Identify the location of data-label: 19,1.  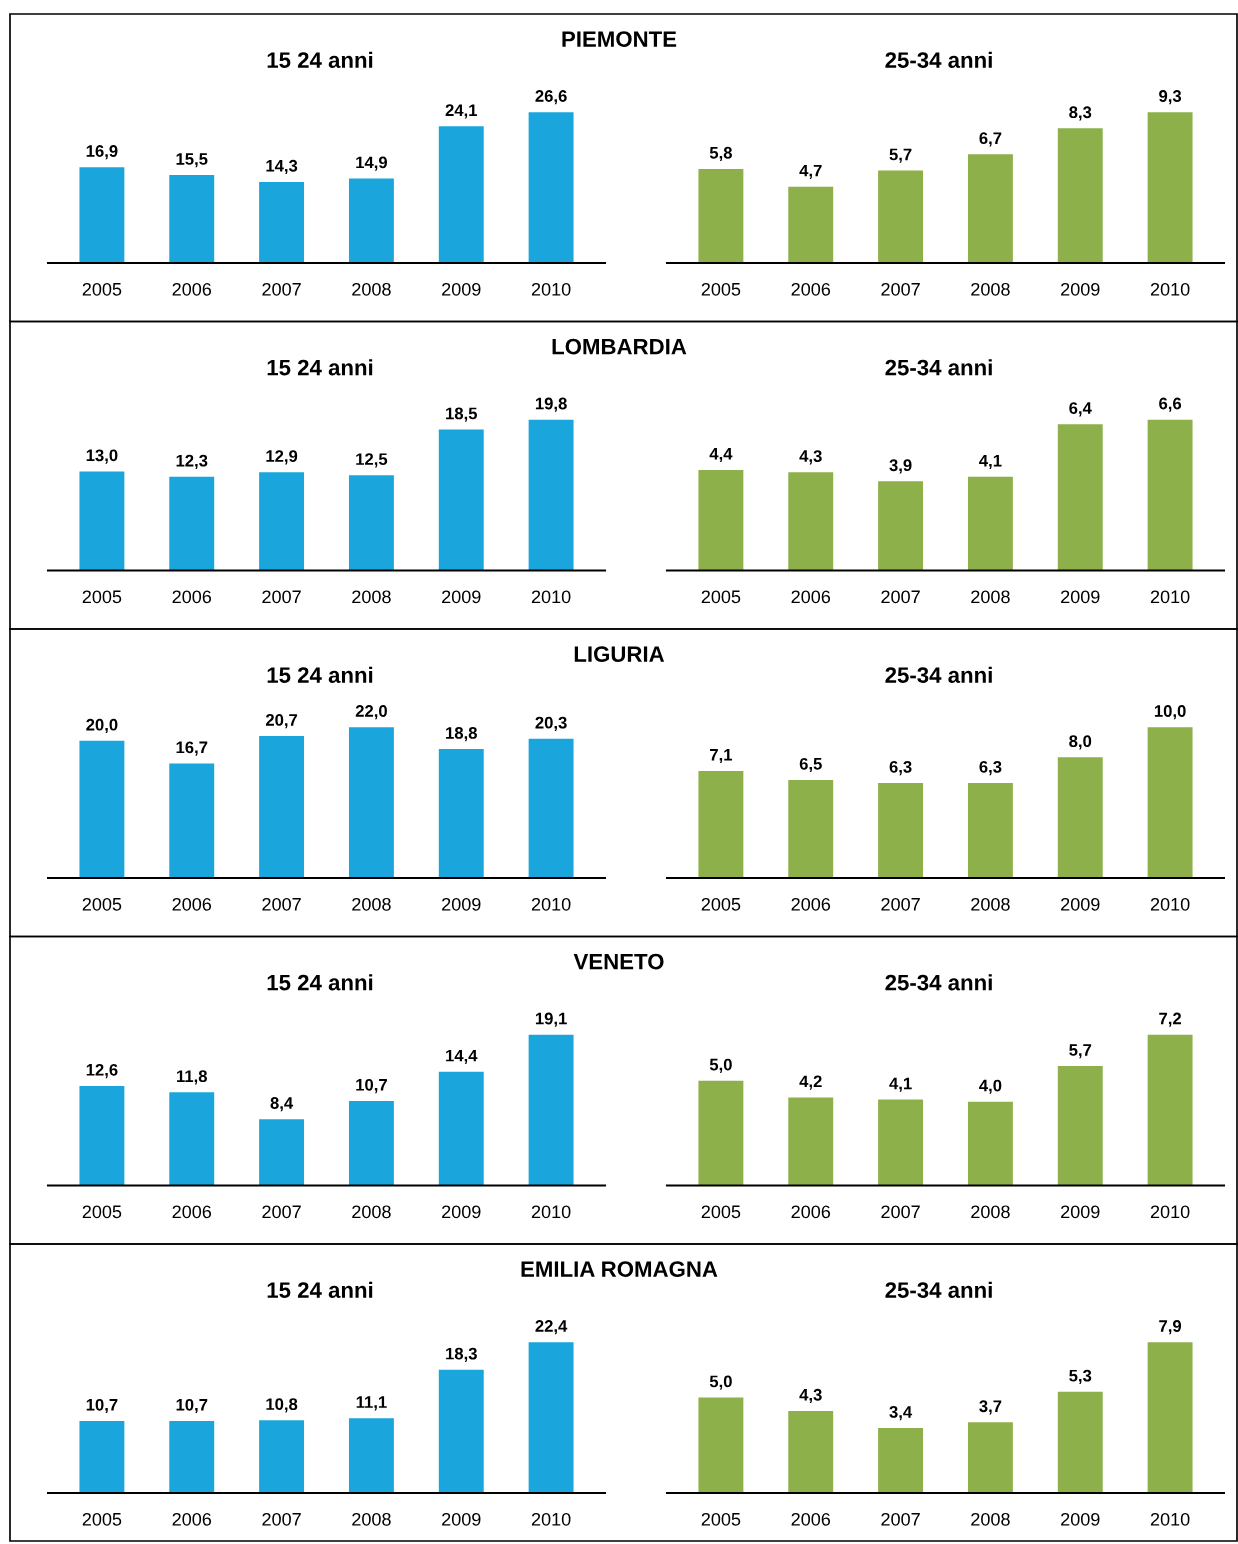
(551, 1019).